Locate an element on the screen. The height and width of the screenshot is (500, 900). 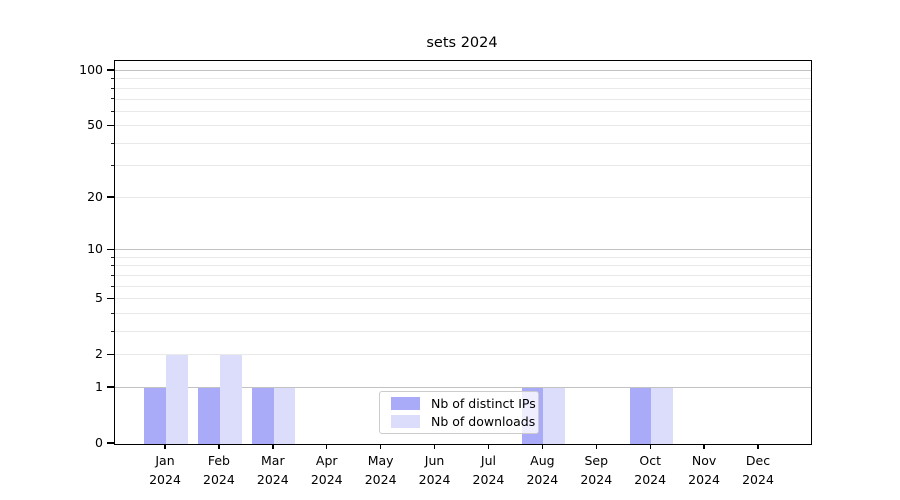
legend-item-distinct-ips: Nb of distinct IPs is located at coordinates (464, 403).